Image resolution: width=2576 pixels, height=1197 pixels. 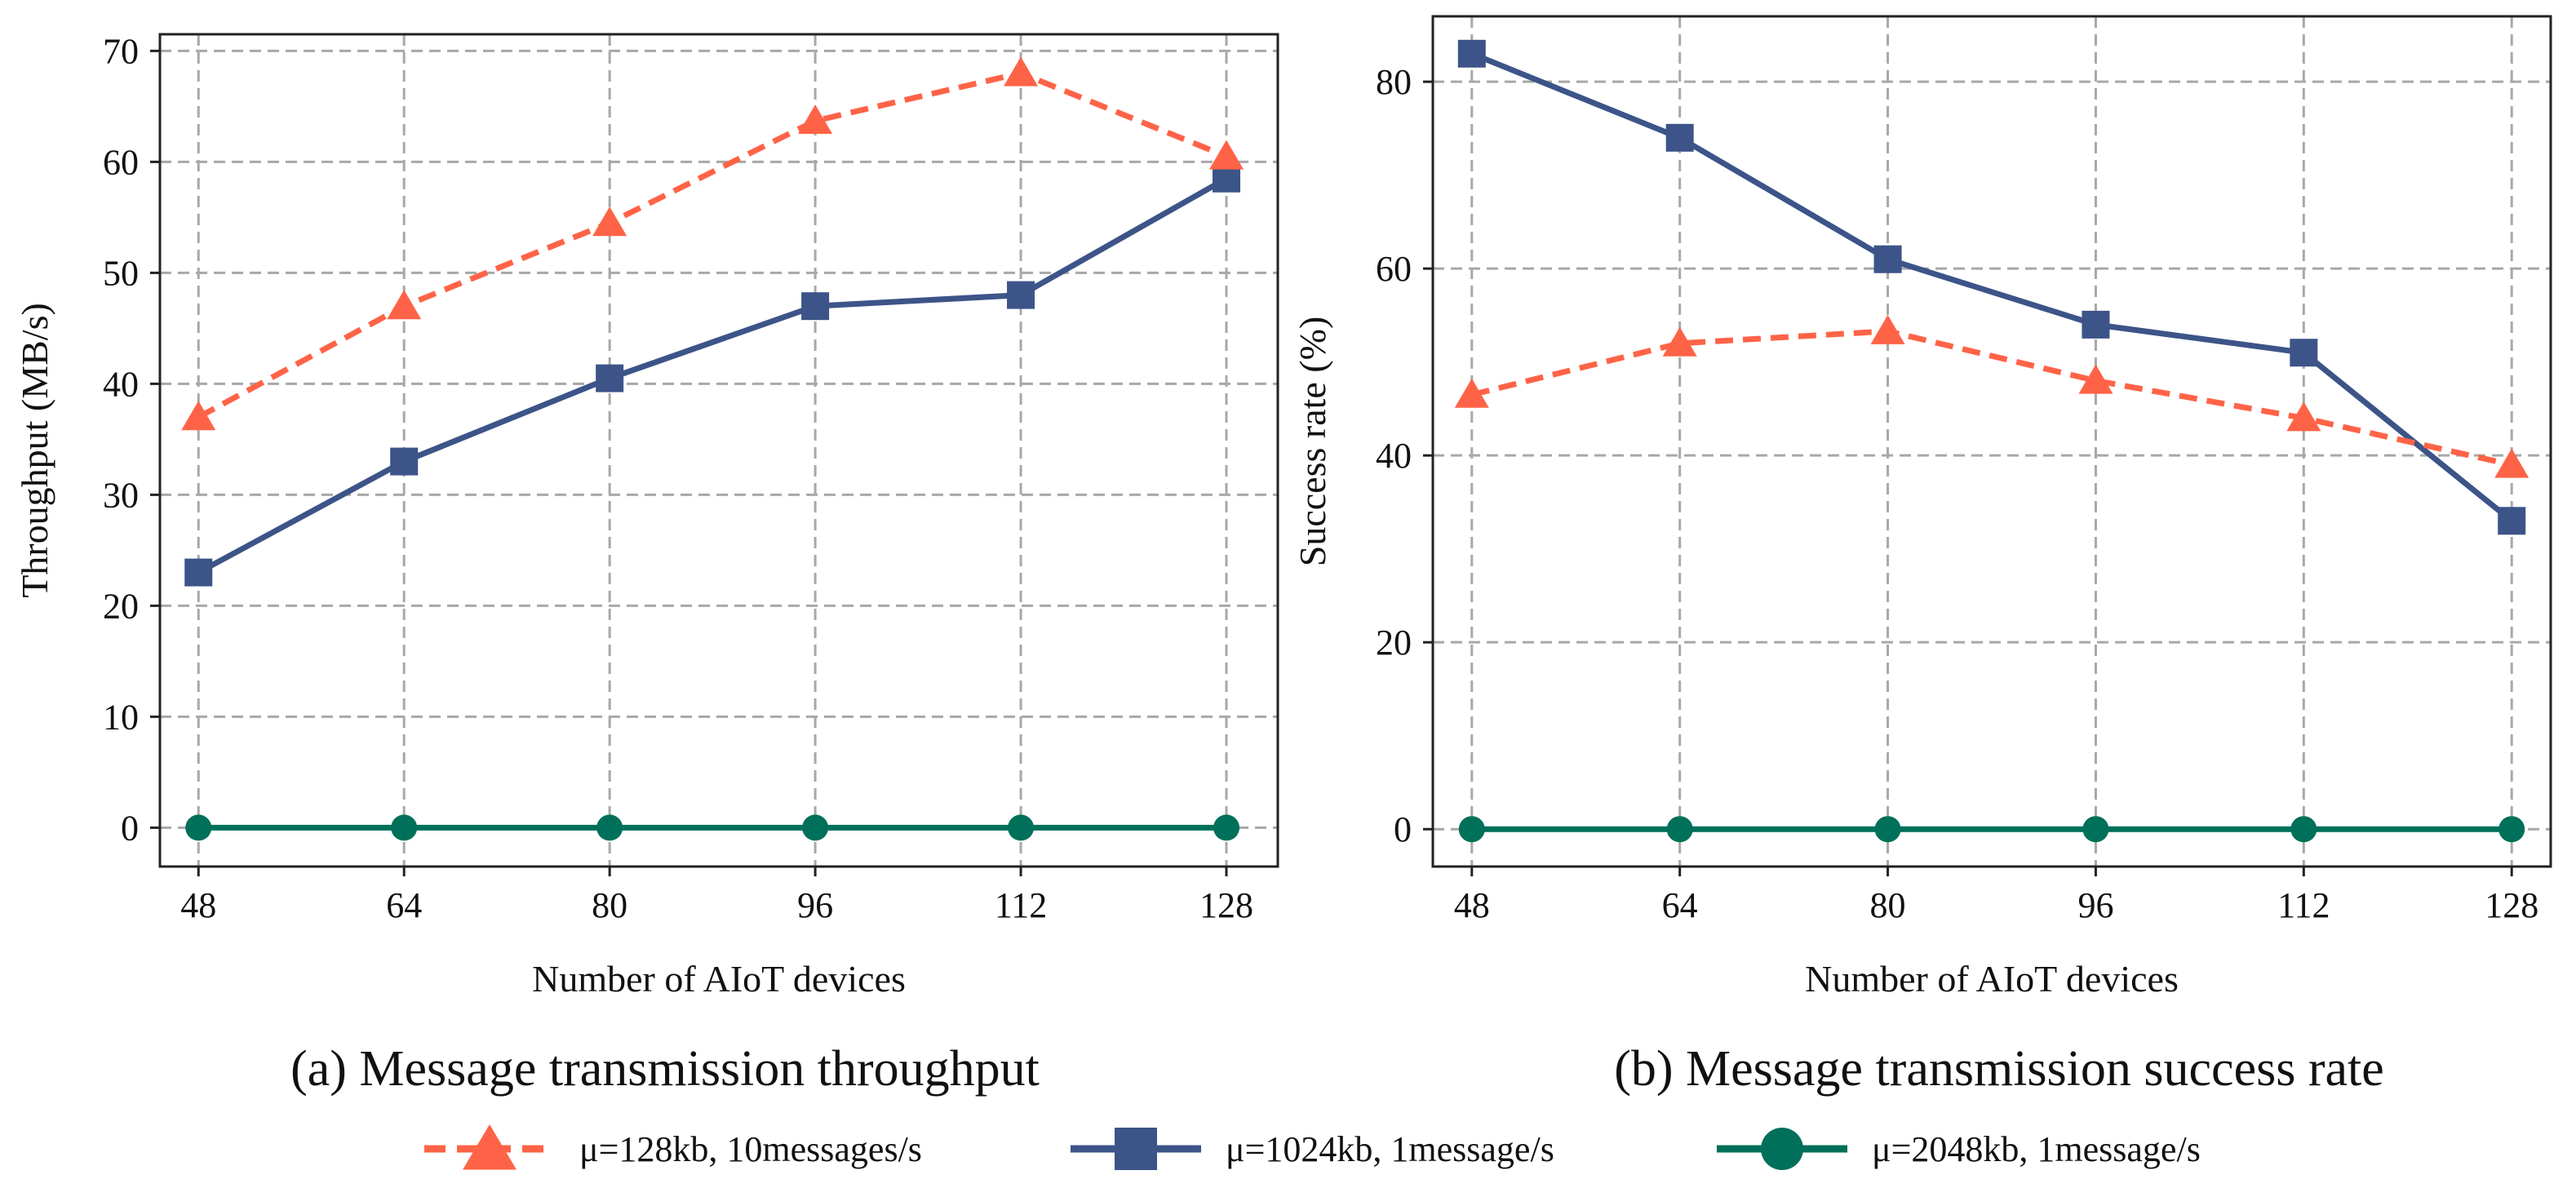 What do you see at coordinates (750, 1149) in the screenshot?
I see `legend-label: μ=128kb, 10messages/s` at bounding box center [750, 1149].